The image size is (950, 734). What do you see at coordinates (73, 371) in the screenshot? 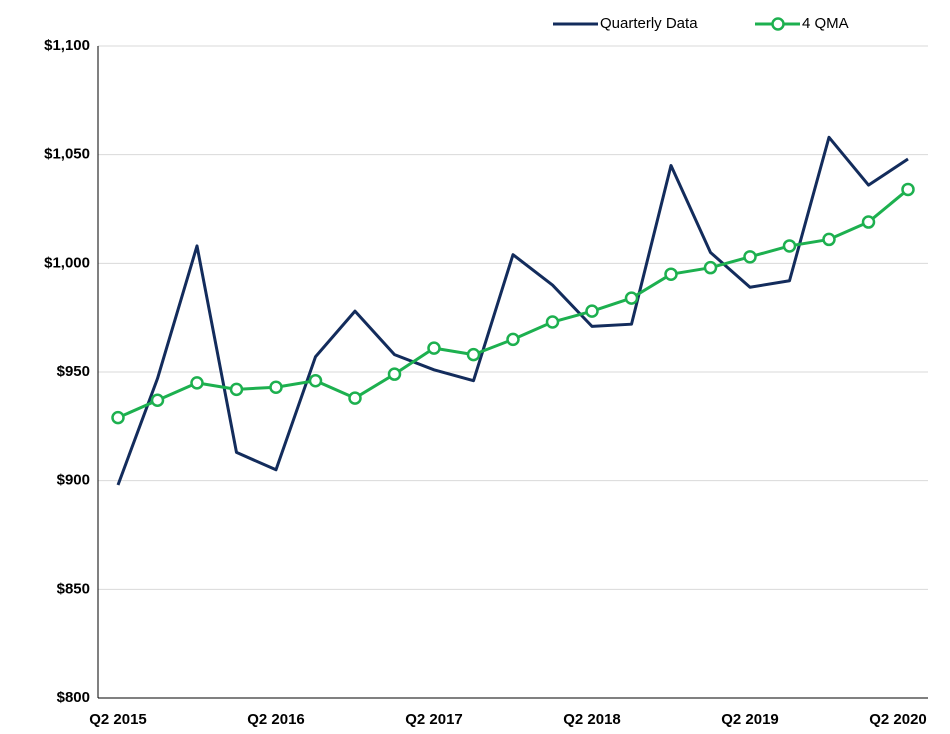
I see `y-tick-label: $950` at bounding box center [73, 371].